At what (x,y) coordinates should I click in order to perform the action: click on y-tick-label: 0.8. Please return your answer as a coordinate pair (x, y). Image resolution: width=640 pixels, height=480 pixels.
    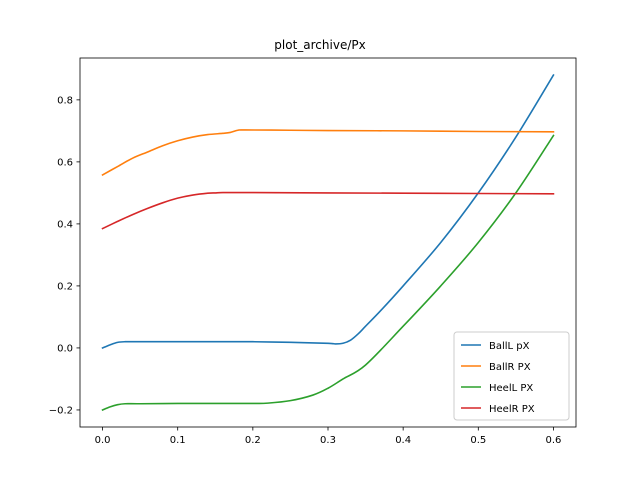
    Looking at the image, I should click on (65, 100).